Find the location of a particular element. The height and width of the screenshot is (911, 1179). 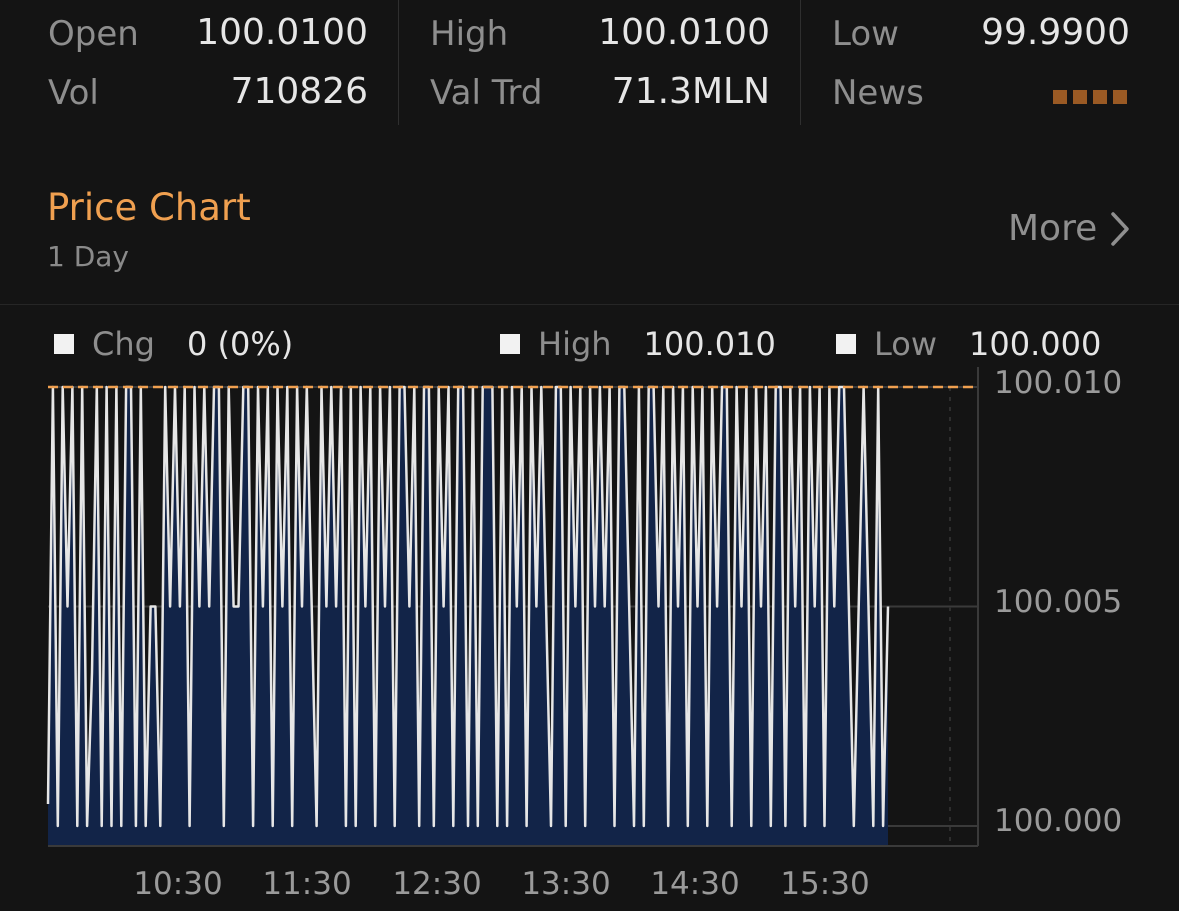

price-chart-title: Price Chart is located at coordinates (149, 207).